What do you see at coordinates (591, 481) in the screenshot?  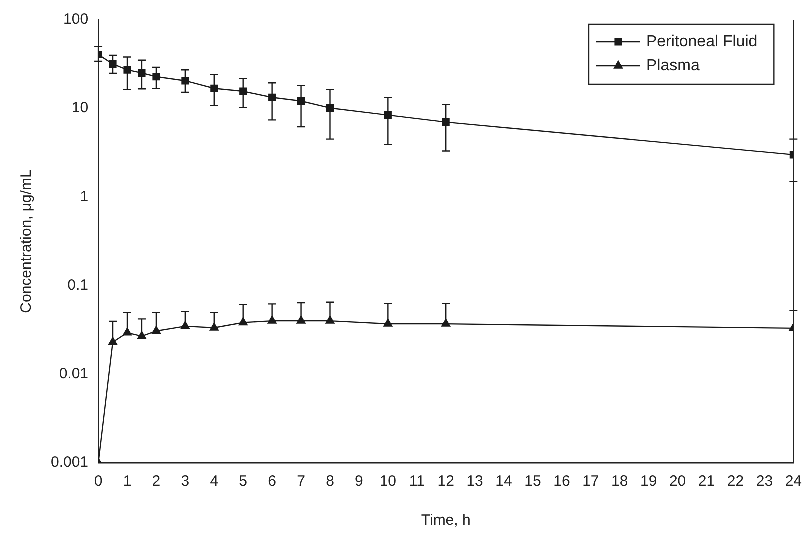 I see `x-tick-label: 17` at bounding box center [591, 481].